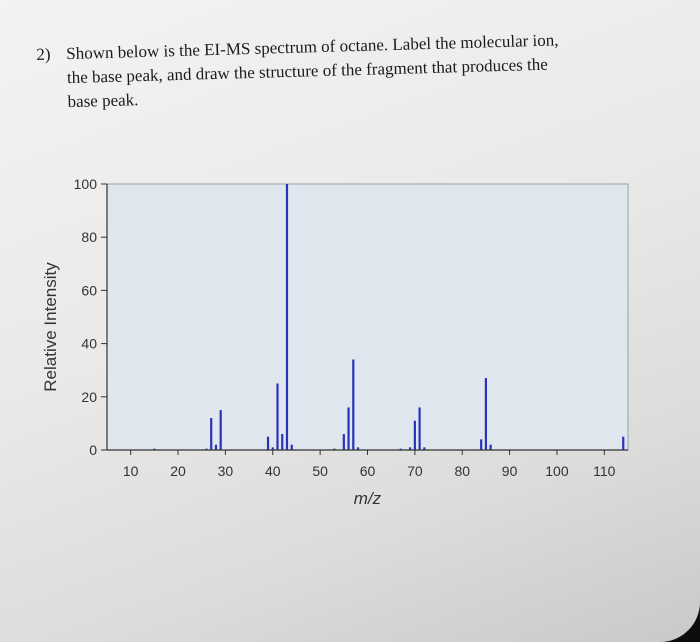 The image size is (700, 642). What do you see at coordinates (604, 471) in the screenshot?
I see `x-tick-label-110: 110` at bounding box center [604, 471].